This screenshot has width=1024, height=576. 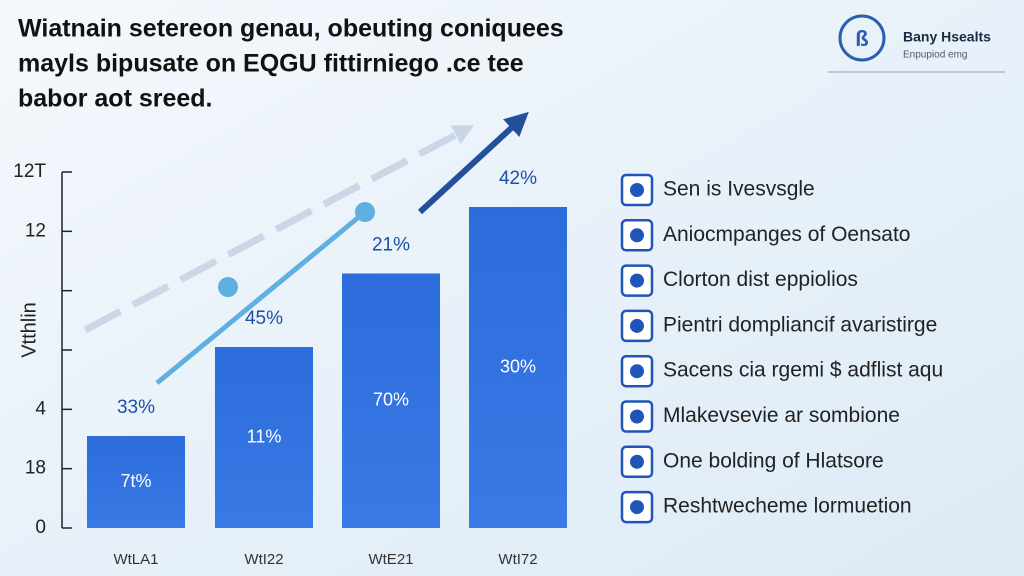 What do you see at coordinates (390, 559) in the screenshot?
I see `x-tick-label: WtE21` at bounding box center [390, 559].